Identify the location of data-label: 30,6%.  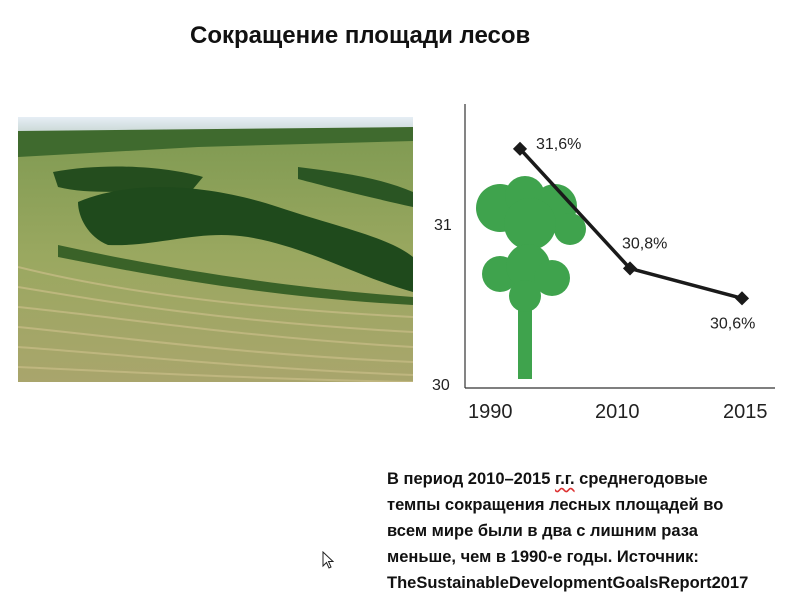
(732, 323).